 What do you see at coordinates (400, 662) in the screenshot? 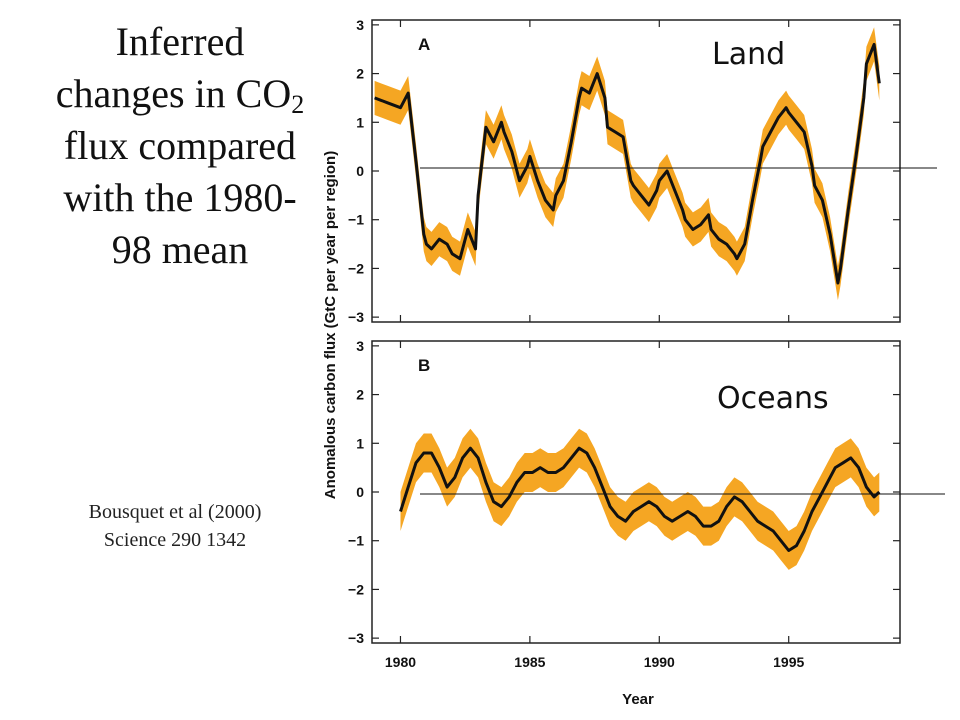
I see `x-tick-label: 1980` at bounding box center [400, 662].